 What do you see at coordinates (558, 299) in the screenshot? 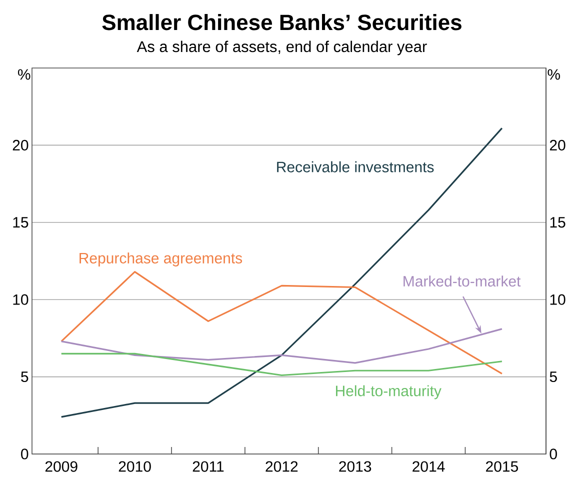
I see `y2-tick-label: 10` at bounding box center [558, 299].